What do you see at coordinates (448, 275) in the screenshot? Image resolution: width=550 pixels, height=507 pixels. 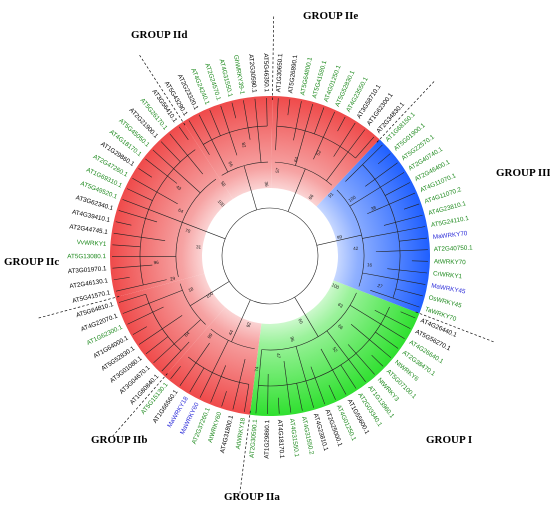 I see `leaf-label: CrWRKY1` at bounding box center [448, 275].